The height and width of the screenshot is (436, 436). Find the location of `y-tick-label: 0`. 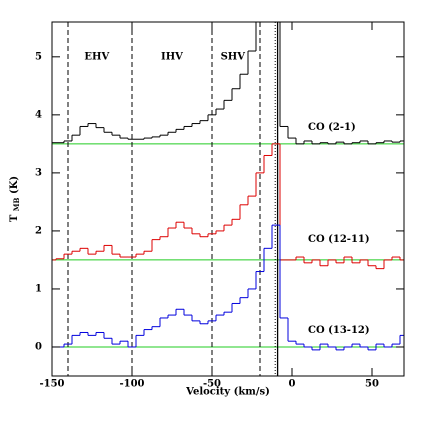

y-tick-label: 0 is located at coordinates (38, 346).